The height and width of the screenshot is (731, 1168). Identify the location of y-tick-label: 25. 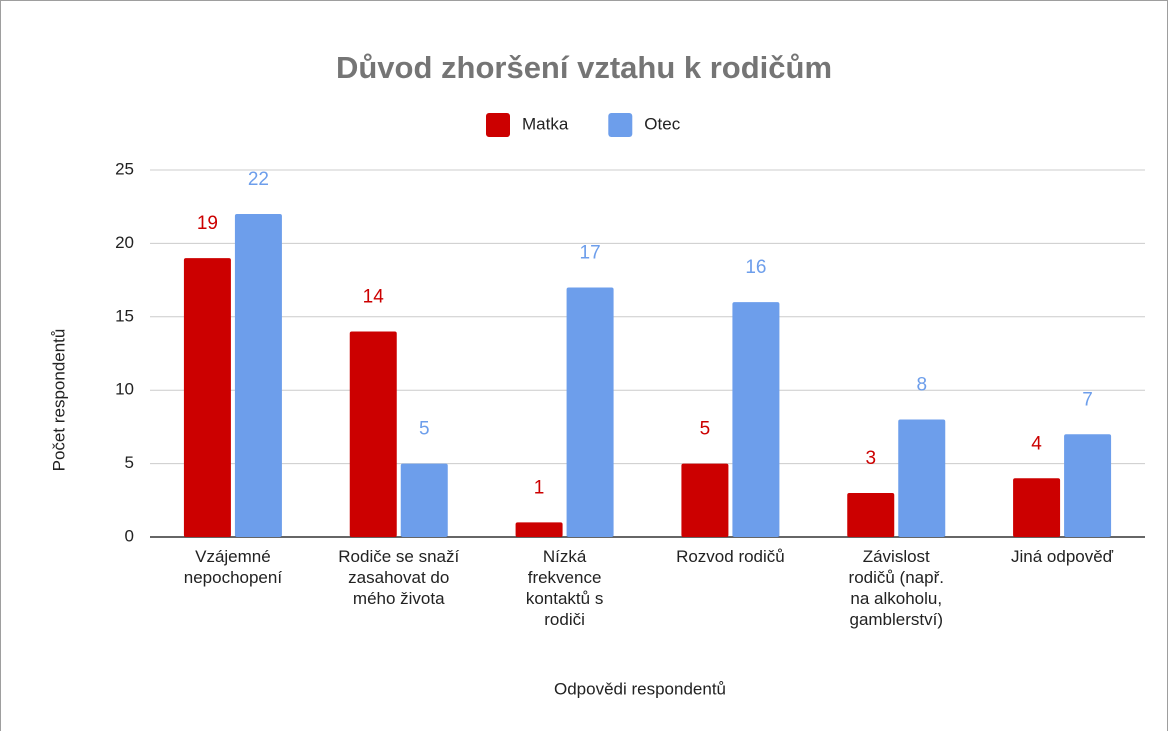
(124, 168).